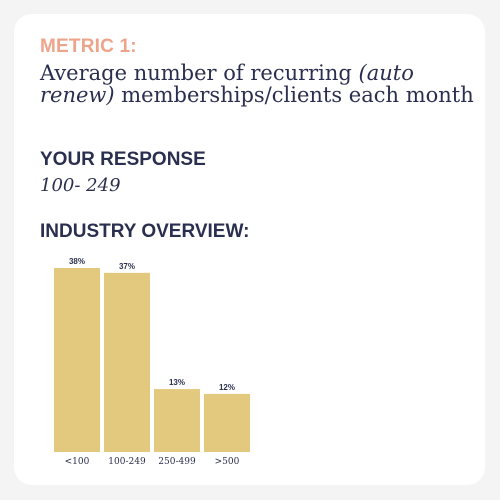  Describe the element at coordinates (177, 462) in the screenshot. I see `category-label: 250-499` at that location.